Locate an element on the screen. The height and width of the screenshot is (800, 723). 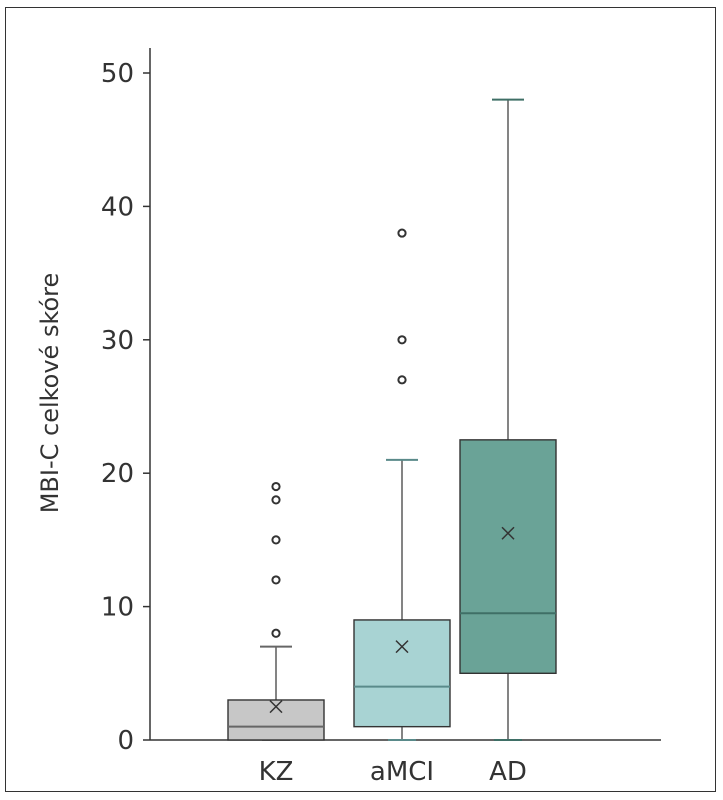
y-tick-label: 50 is located at coordinates (117, 74).